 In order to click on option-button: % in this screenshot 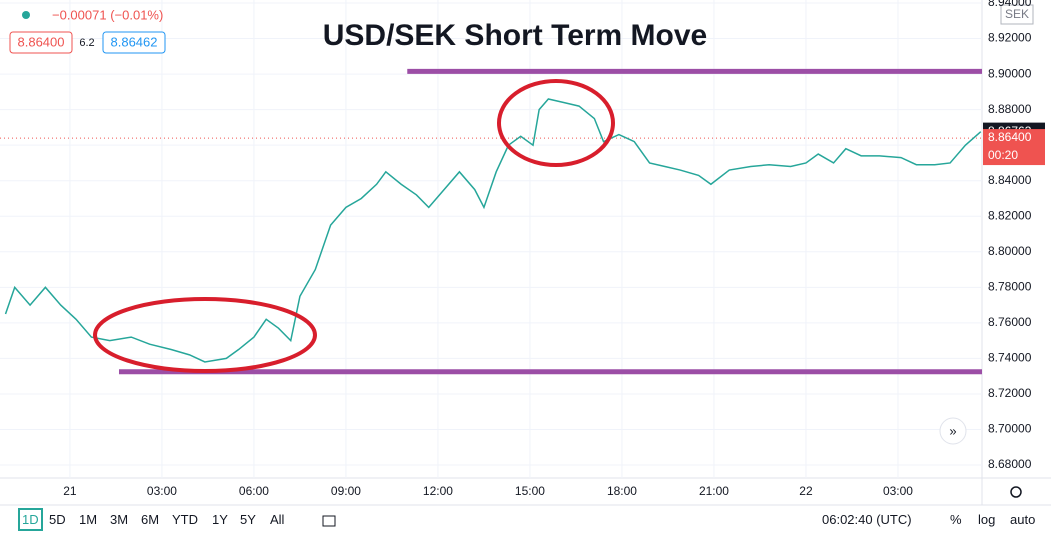, I will do `click(956, 519)`.